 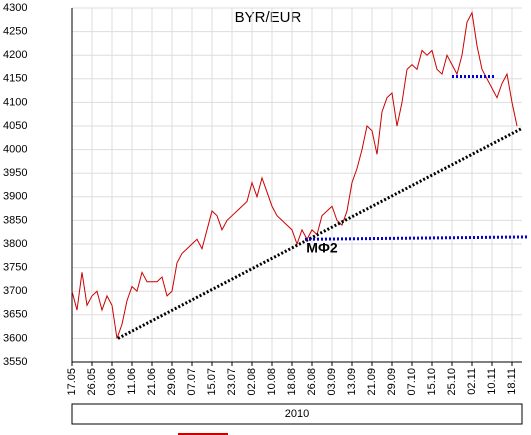 I want to click on x-tick-label: 17.05, so click(x=72, y=382).